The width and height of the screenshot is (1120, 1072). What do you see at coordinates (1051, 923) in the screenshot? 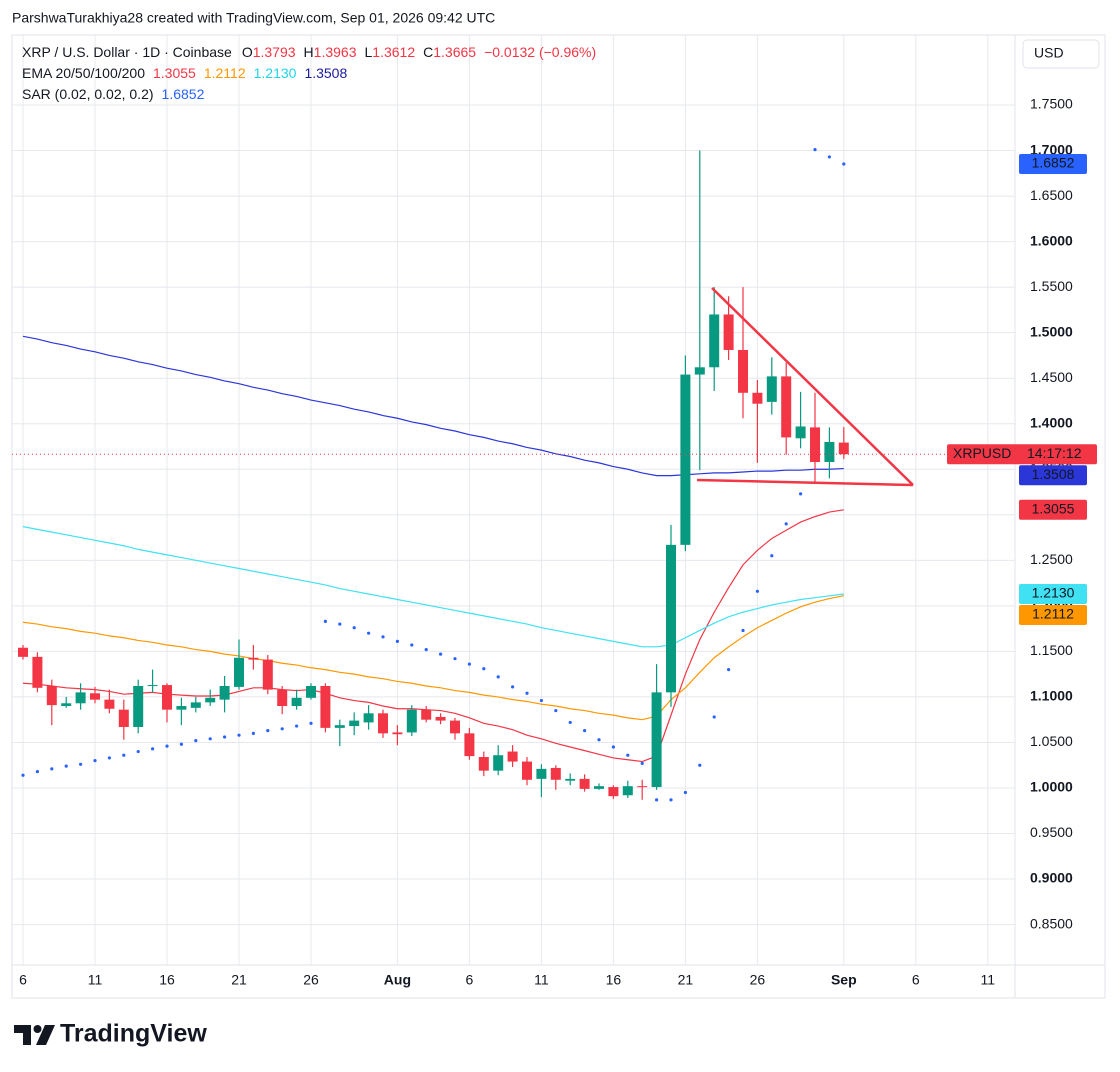
I see `y-tick-label: 0.8500` at bounding box center [1051, 923].